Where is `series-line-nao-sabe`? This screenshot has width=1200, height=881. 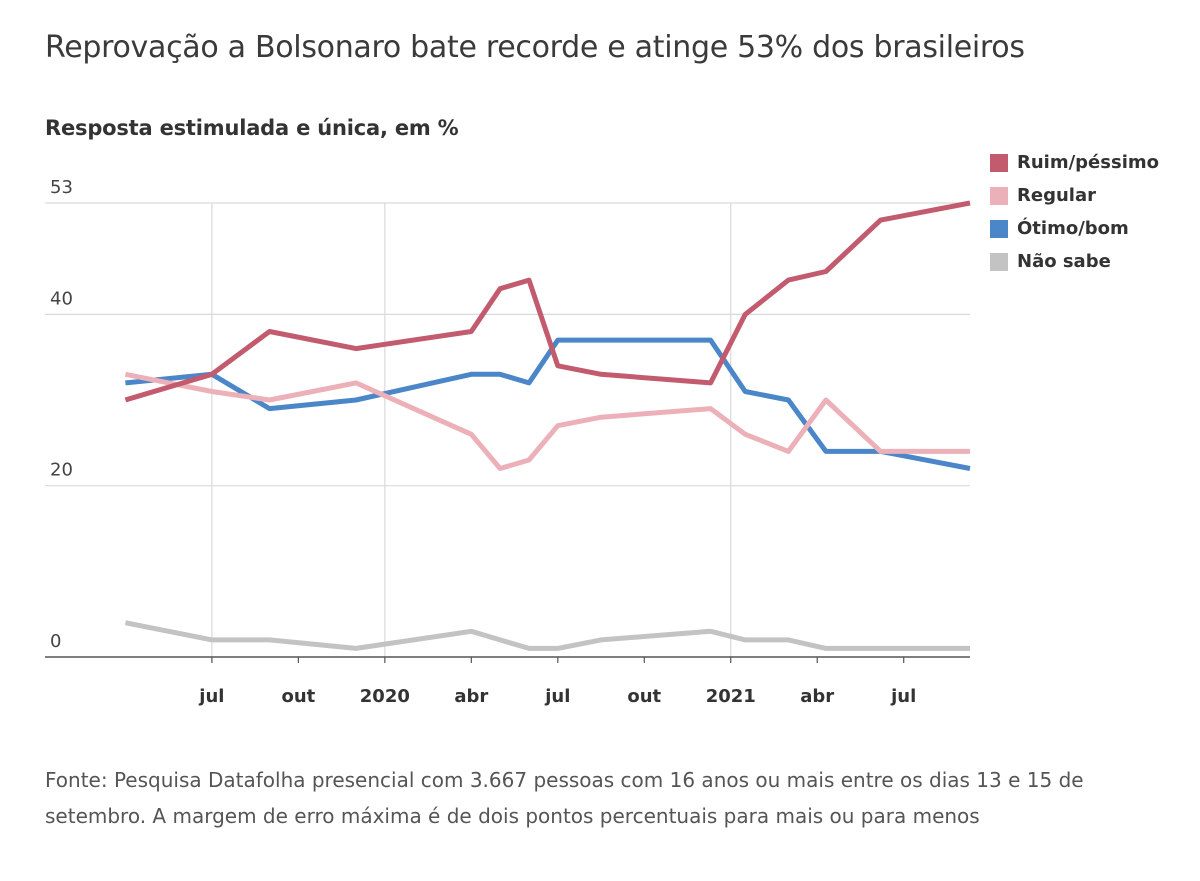 series-line-nao-sabe is located at coordinates (547, 635).